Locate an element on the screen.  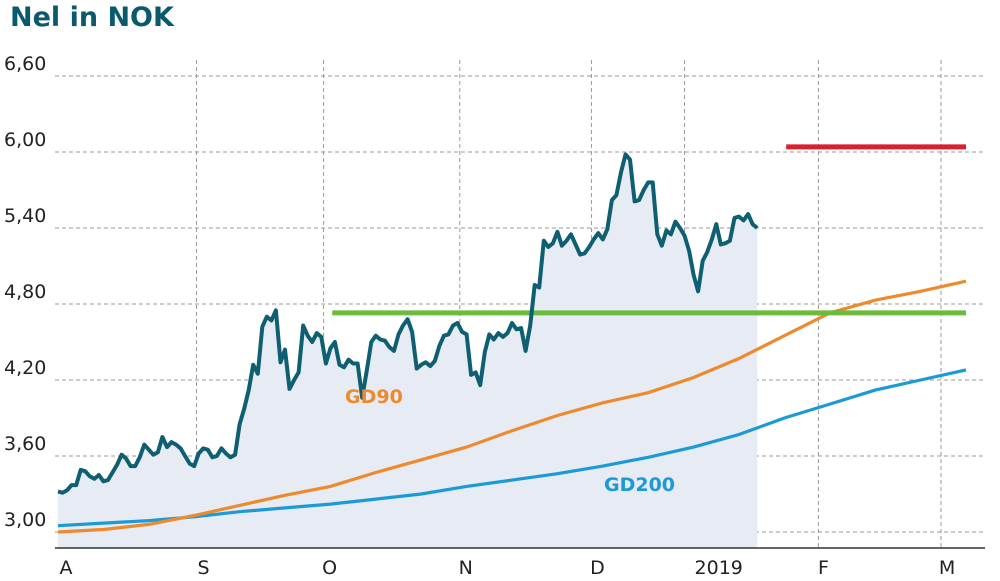
y-tick-label: 4,20 is located at coordinates (25, 368).